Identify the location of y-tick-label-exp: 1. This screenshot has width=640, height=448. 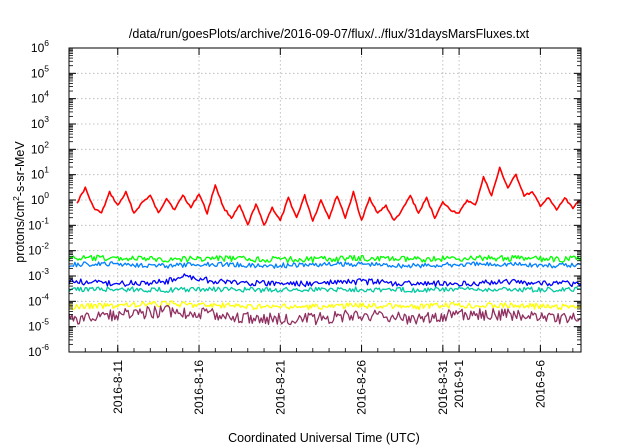
(46, 170).